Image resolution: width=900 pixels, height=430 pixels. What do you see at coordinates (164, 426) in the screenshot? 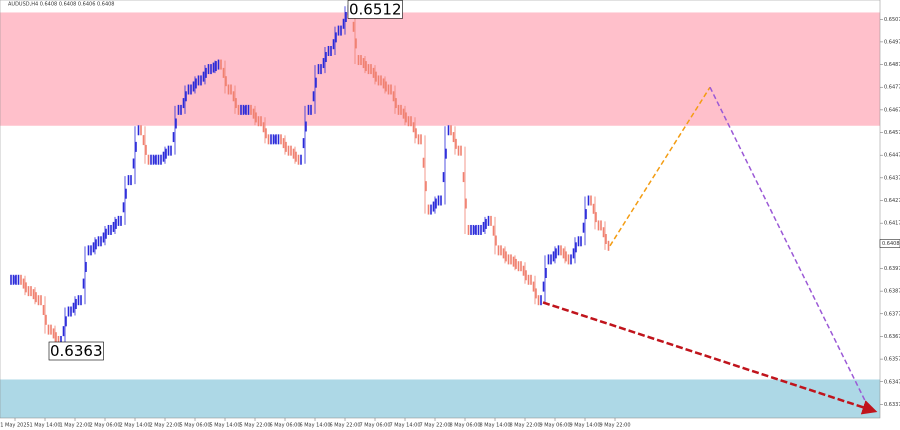
I see `x-tick-label: 2 May 22:00` at bounding box center [164, 426].